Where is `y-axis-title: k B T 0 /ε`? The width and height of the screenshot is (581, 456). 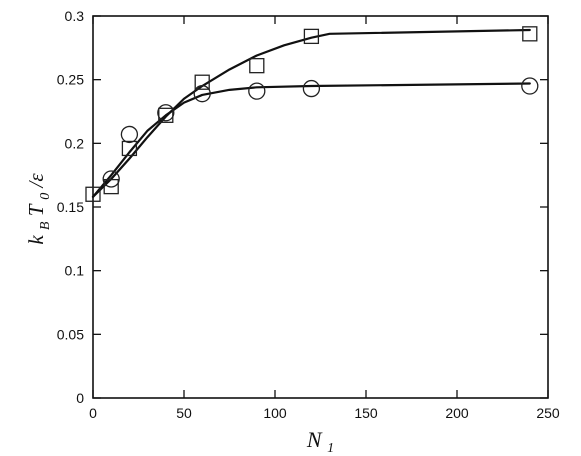
y-axis-title: k B T 0 /ε is located at coordinates (39, 209).